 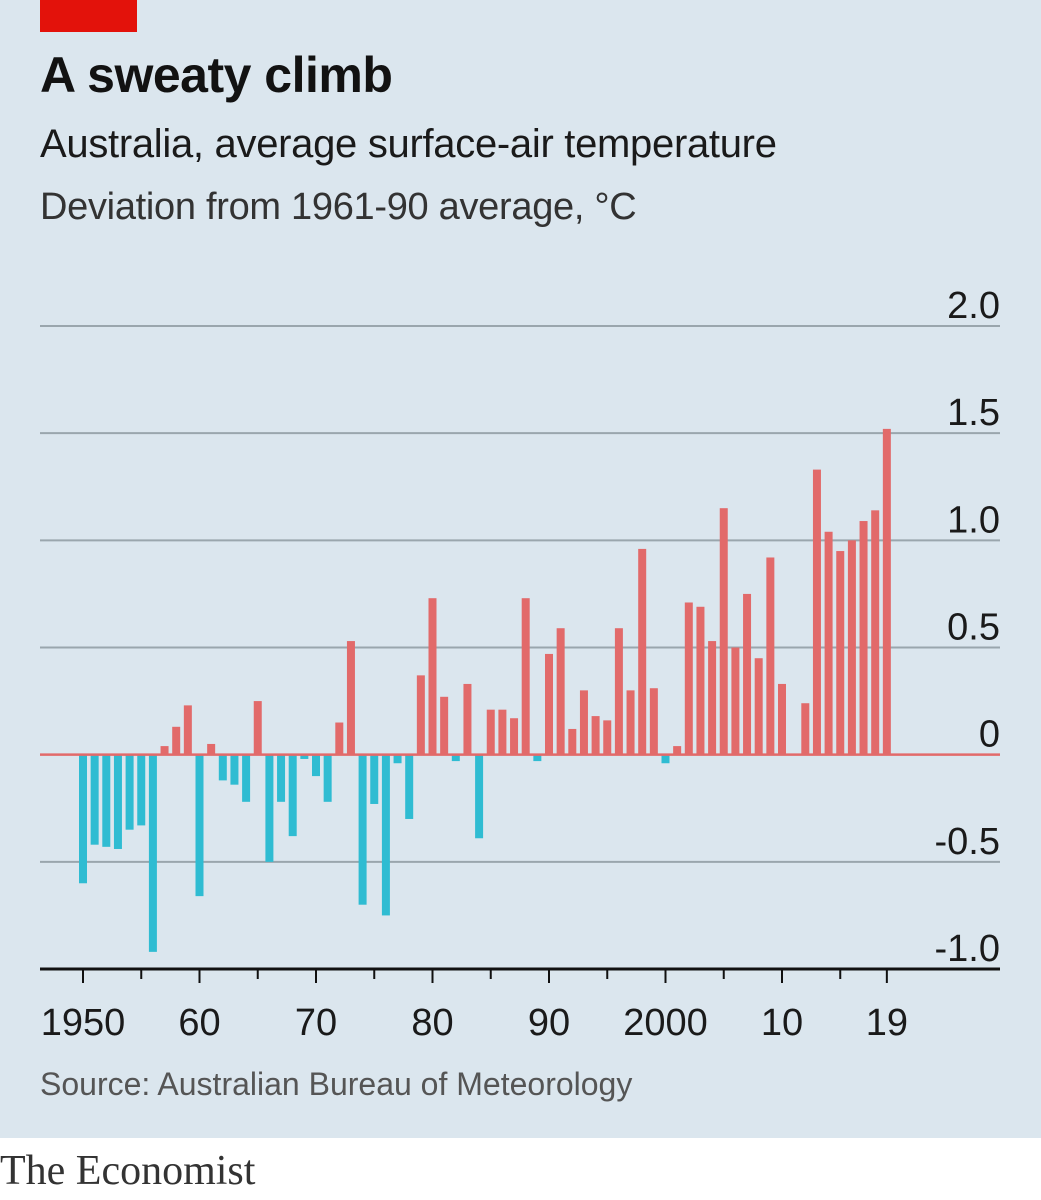 I want to click on bar-2010, so click(x=782, y=719).